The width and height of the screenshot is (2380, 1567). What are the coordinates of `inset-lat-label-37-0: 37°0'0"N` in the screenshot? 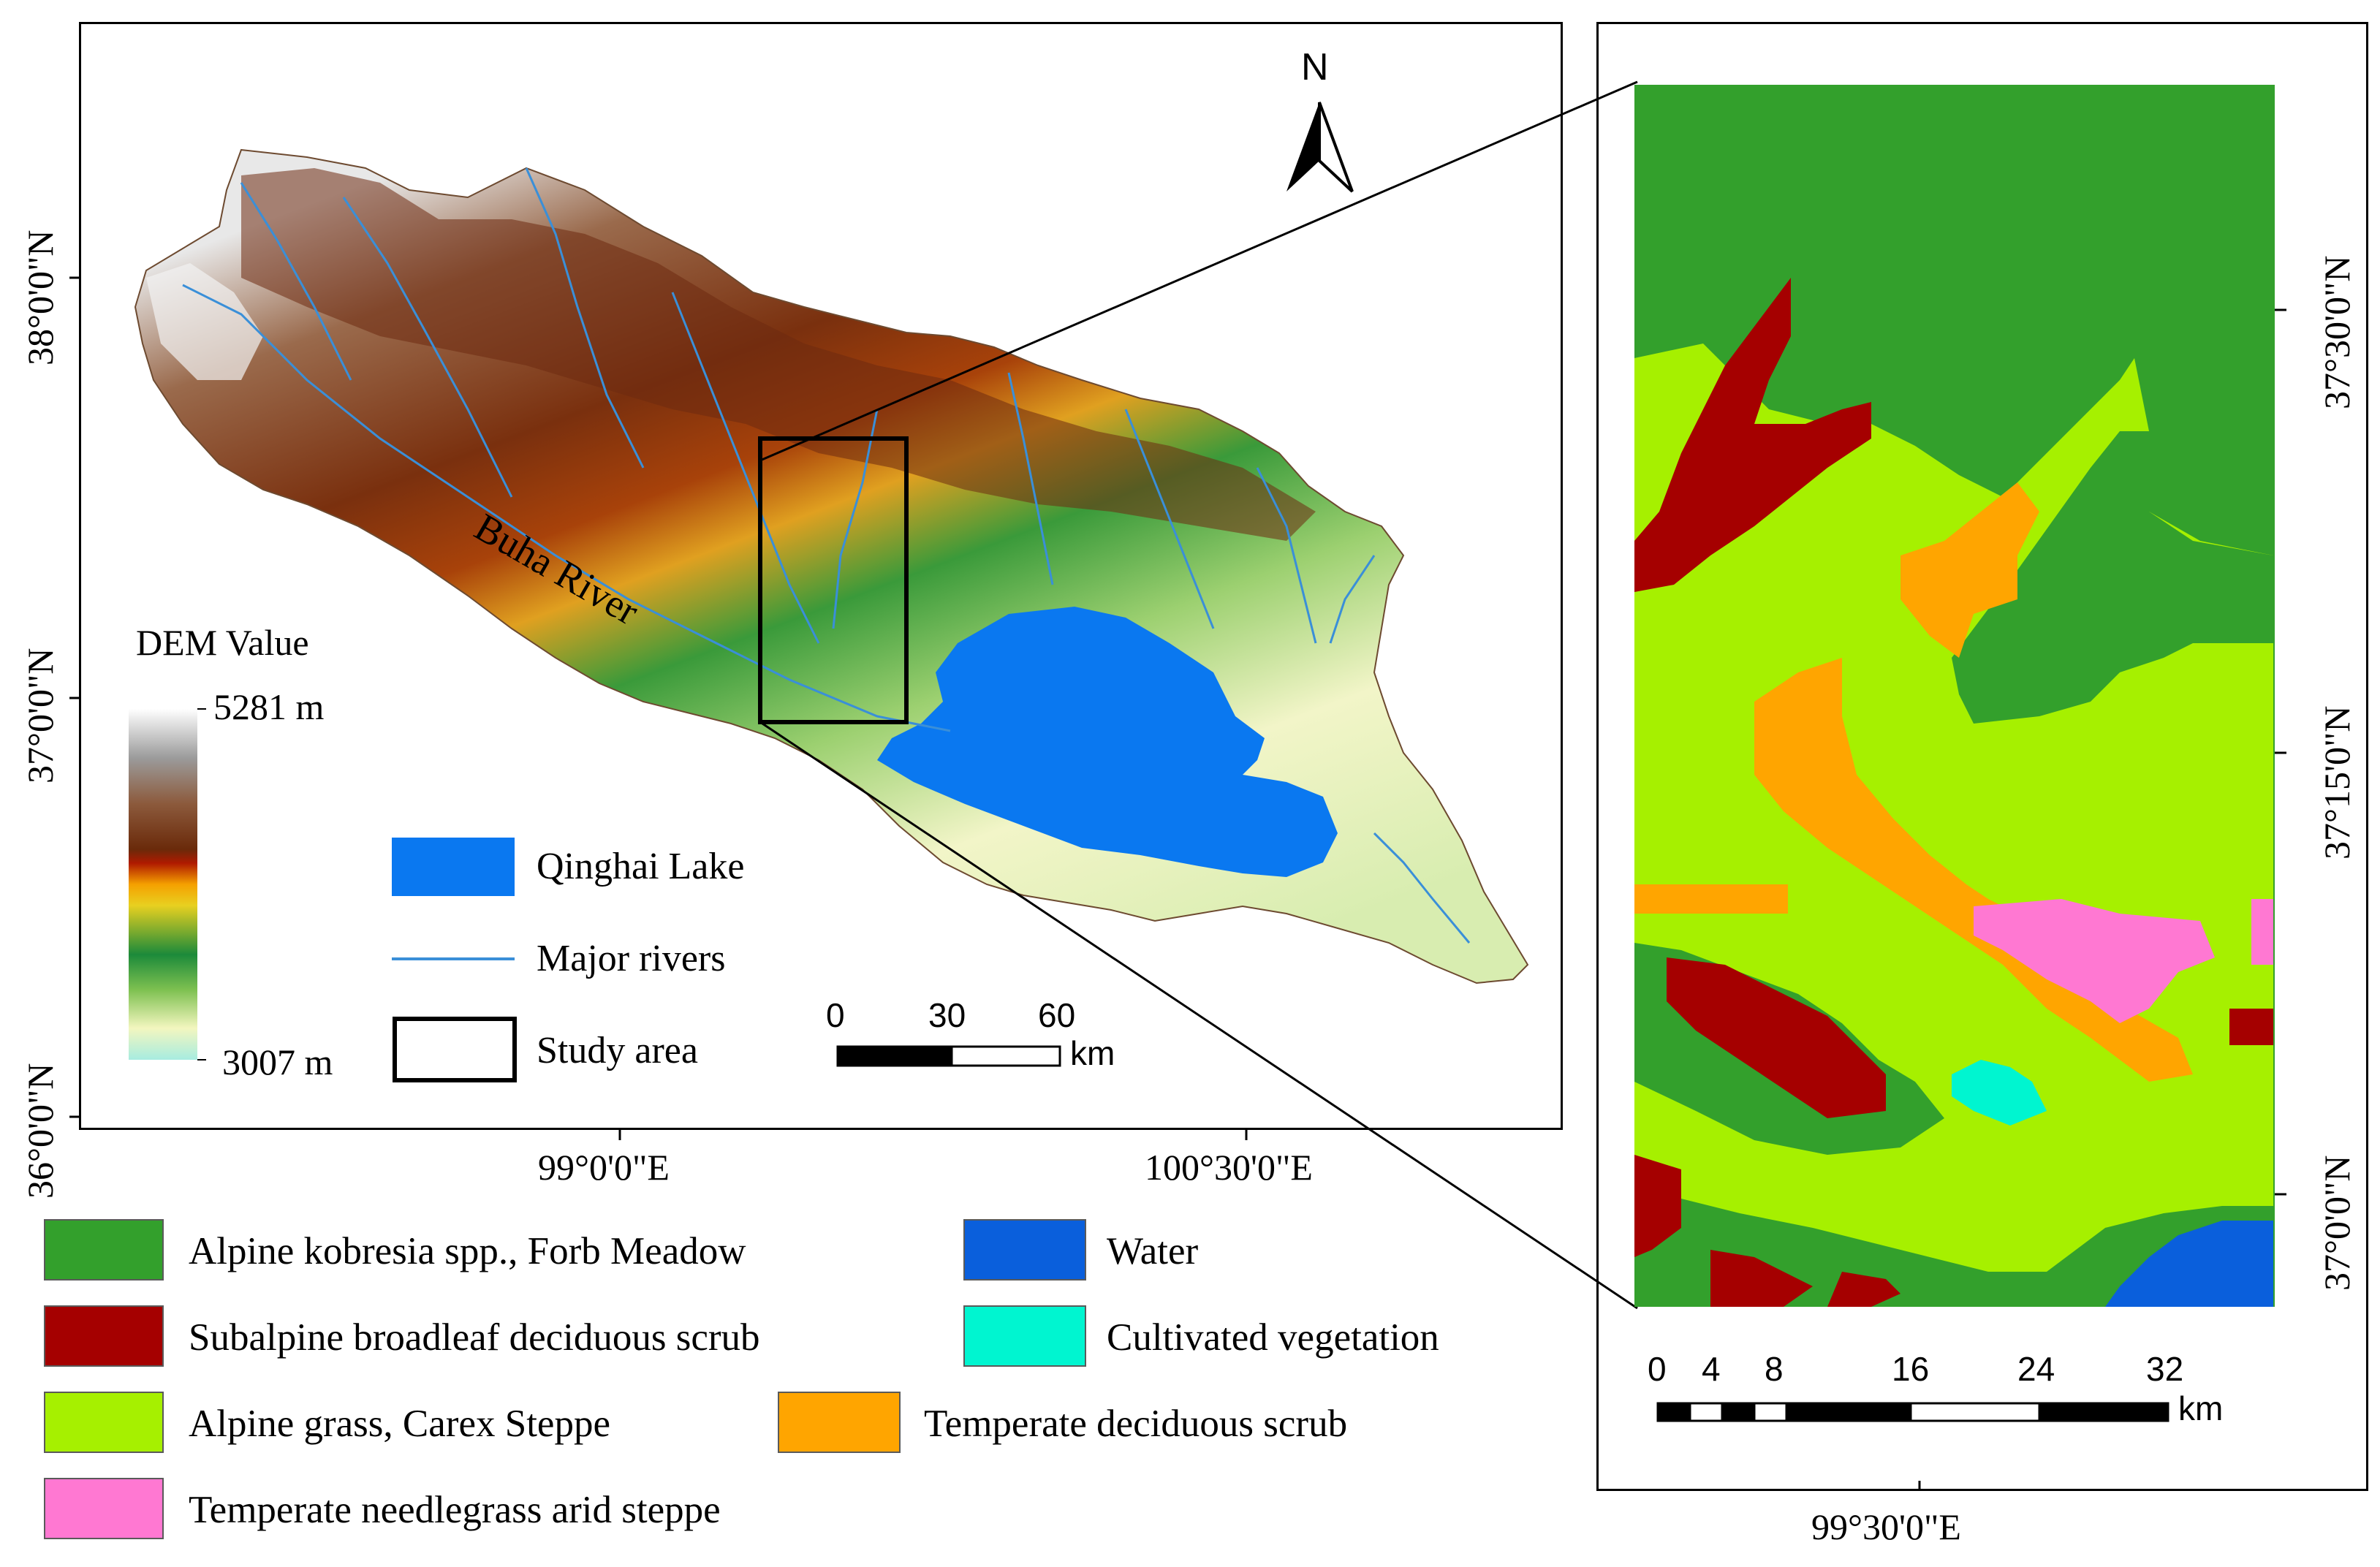 It's located at (2336, 1223).